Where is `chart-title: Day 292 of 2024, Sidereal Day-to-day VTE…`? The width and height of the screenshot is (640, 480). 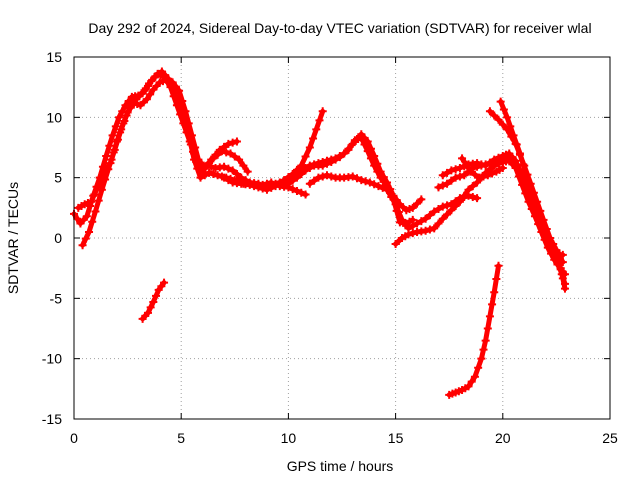 chart-title: Day 292 of 2024, Sidereal Day-to-day VTE… is located at coordinates (339, 28).